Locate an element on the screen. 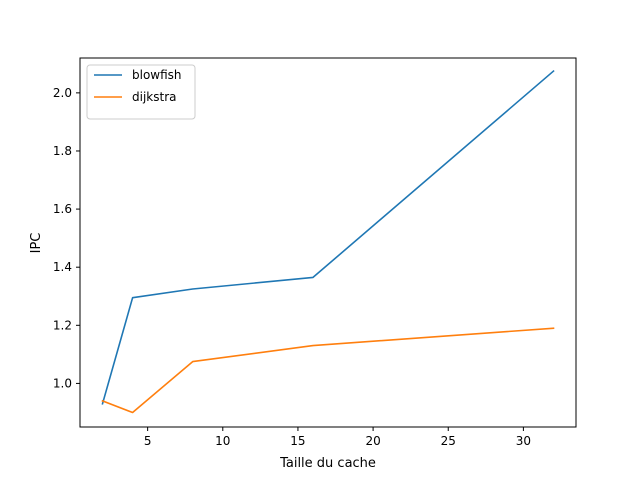  y-tick-label: 1.0 is located at coordinates (62, 383).